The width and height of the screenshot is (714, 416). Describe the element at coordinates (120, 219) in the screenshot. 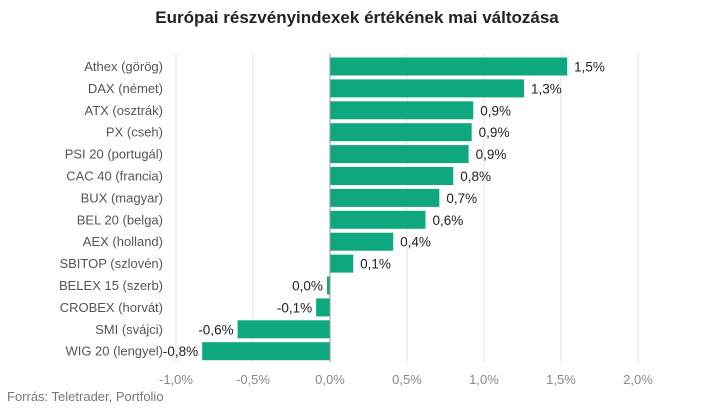

I see `category-label: BEL 20 (belga)` at that location.